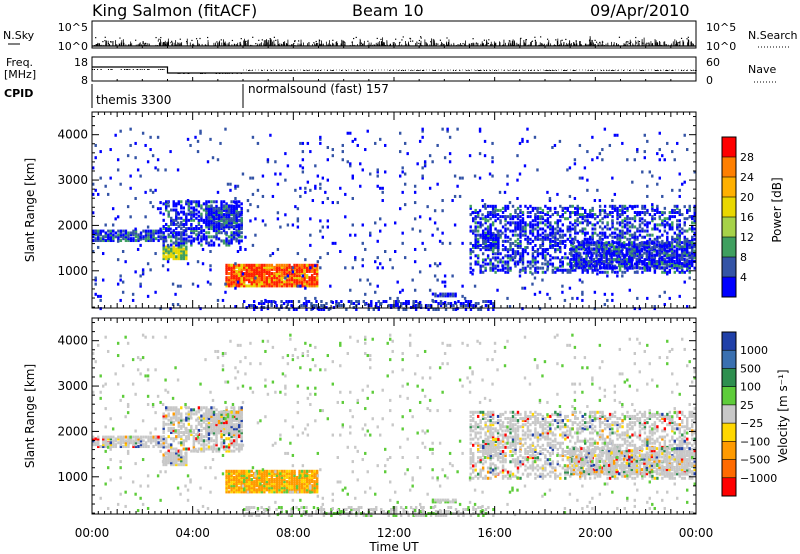 The image size is (800, 554). What do you see at coordinates (729, 247) in the screenshot?
I see `colorbar-swatch` at bounding box center [729, 247].